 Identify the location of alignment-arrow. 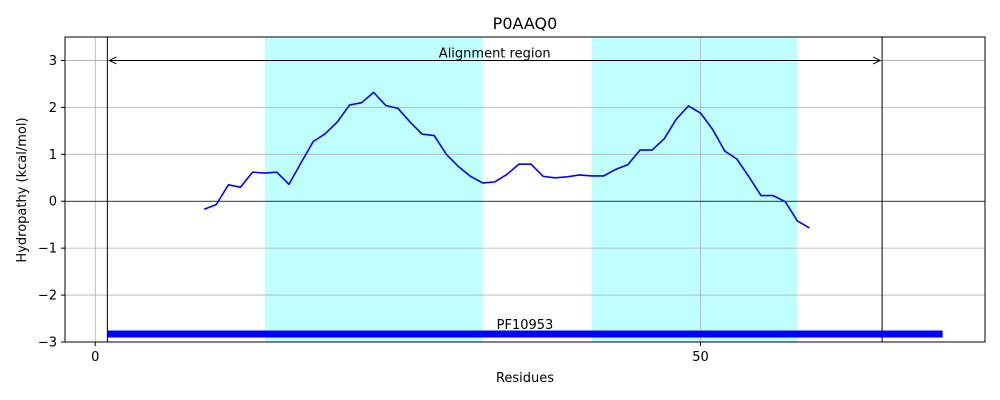
(495, 60).